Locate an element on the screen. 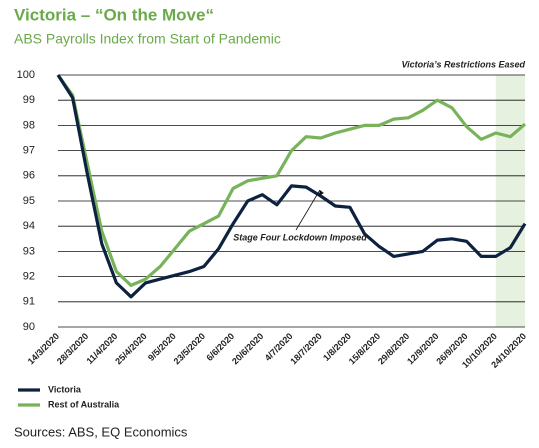 The image size is (539, 448). x-tick-label: 28/3/2020 is located at coordinates (72, 348).